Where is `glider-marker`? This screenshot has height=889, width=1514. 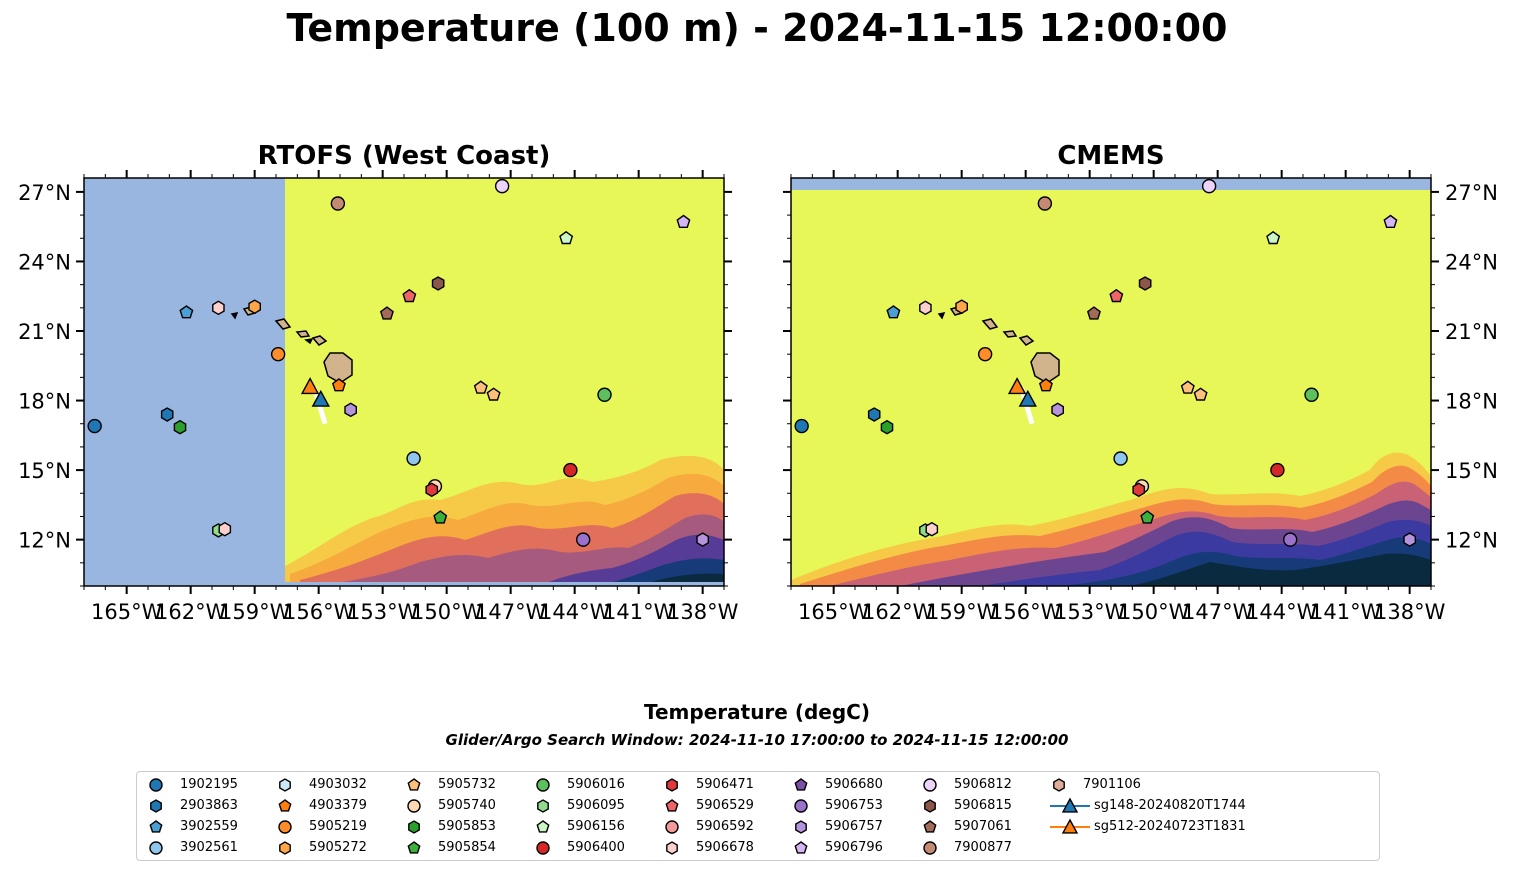 glider-marker is located at coordinates (310, 386).